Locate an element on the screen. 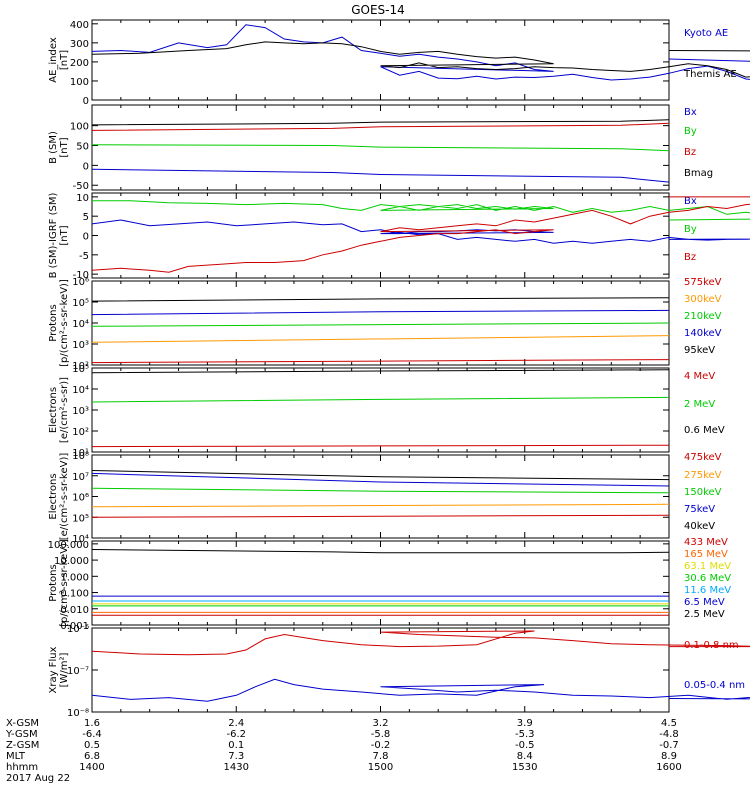 Image resolution: width=750 pixels, height=800 pixels. x-tick-value: 2.4 is located at coordinates (236, 723).